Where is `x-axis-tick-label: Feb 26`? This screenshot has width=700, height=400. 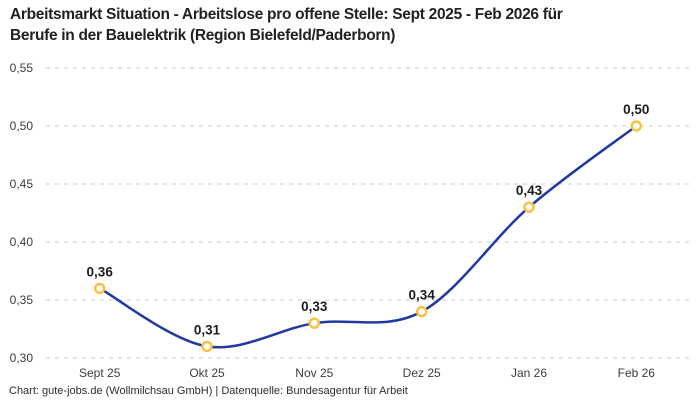 x-axis-tick-label: Feb 26 is located at coordinates (637, 373).